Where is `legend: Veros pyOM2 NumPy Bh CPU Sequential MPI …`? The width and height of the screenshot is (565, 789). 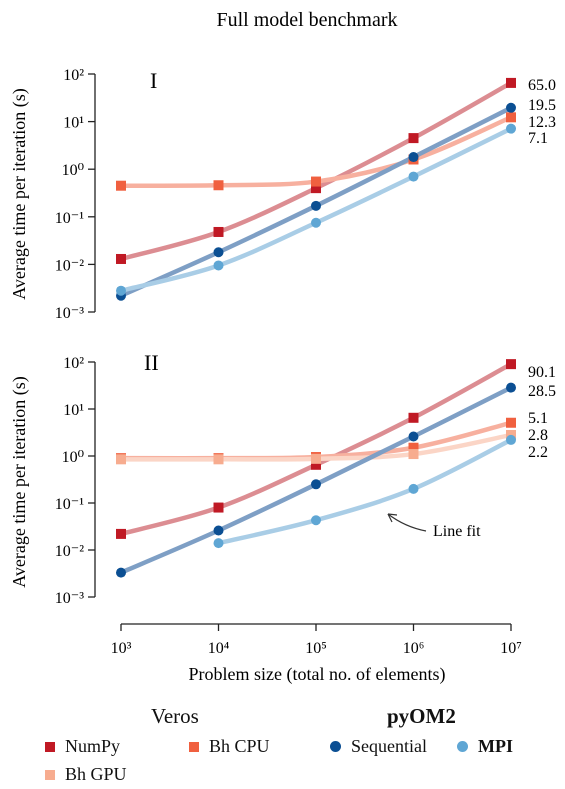 legend: Veros pyOM2 NumPy Bh CPU Sequential MPI … is located at coordinates (282, 744).